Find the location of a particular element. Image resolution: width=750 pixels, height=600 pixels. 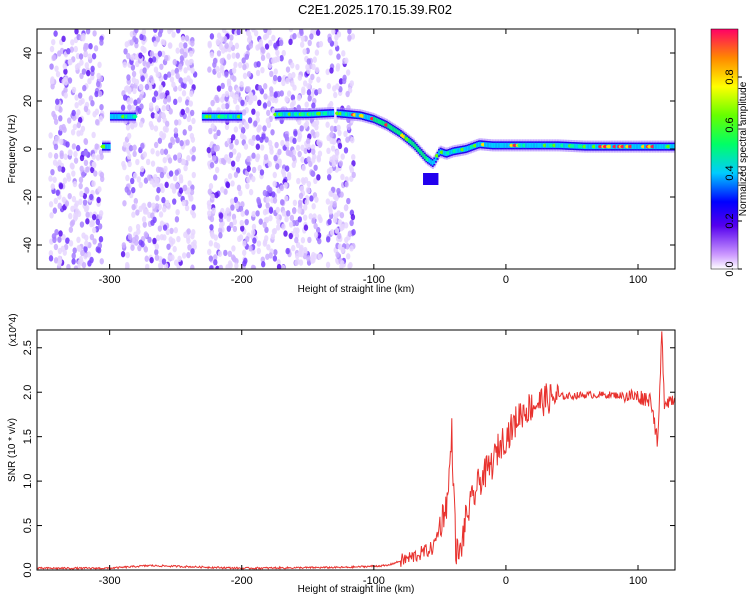

figure-title: C2E1.2025.170.15.39.R02 is located at coordinates (375, 9).